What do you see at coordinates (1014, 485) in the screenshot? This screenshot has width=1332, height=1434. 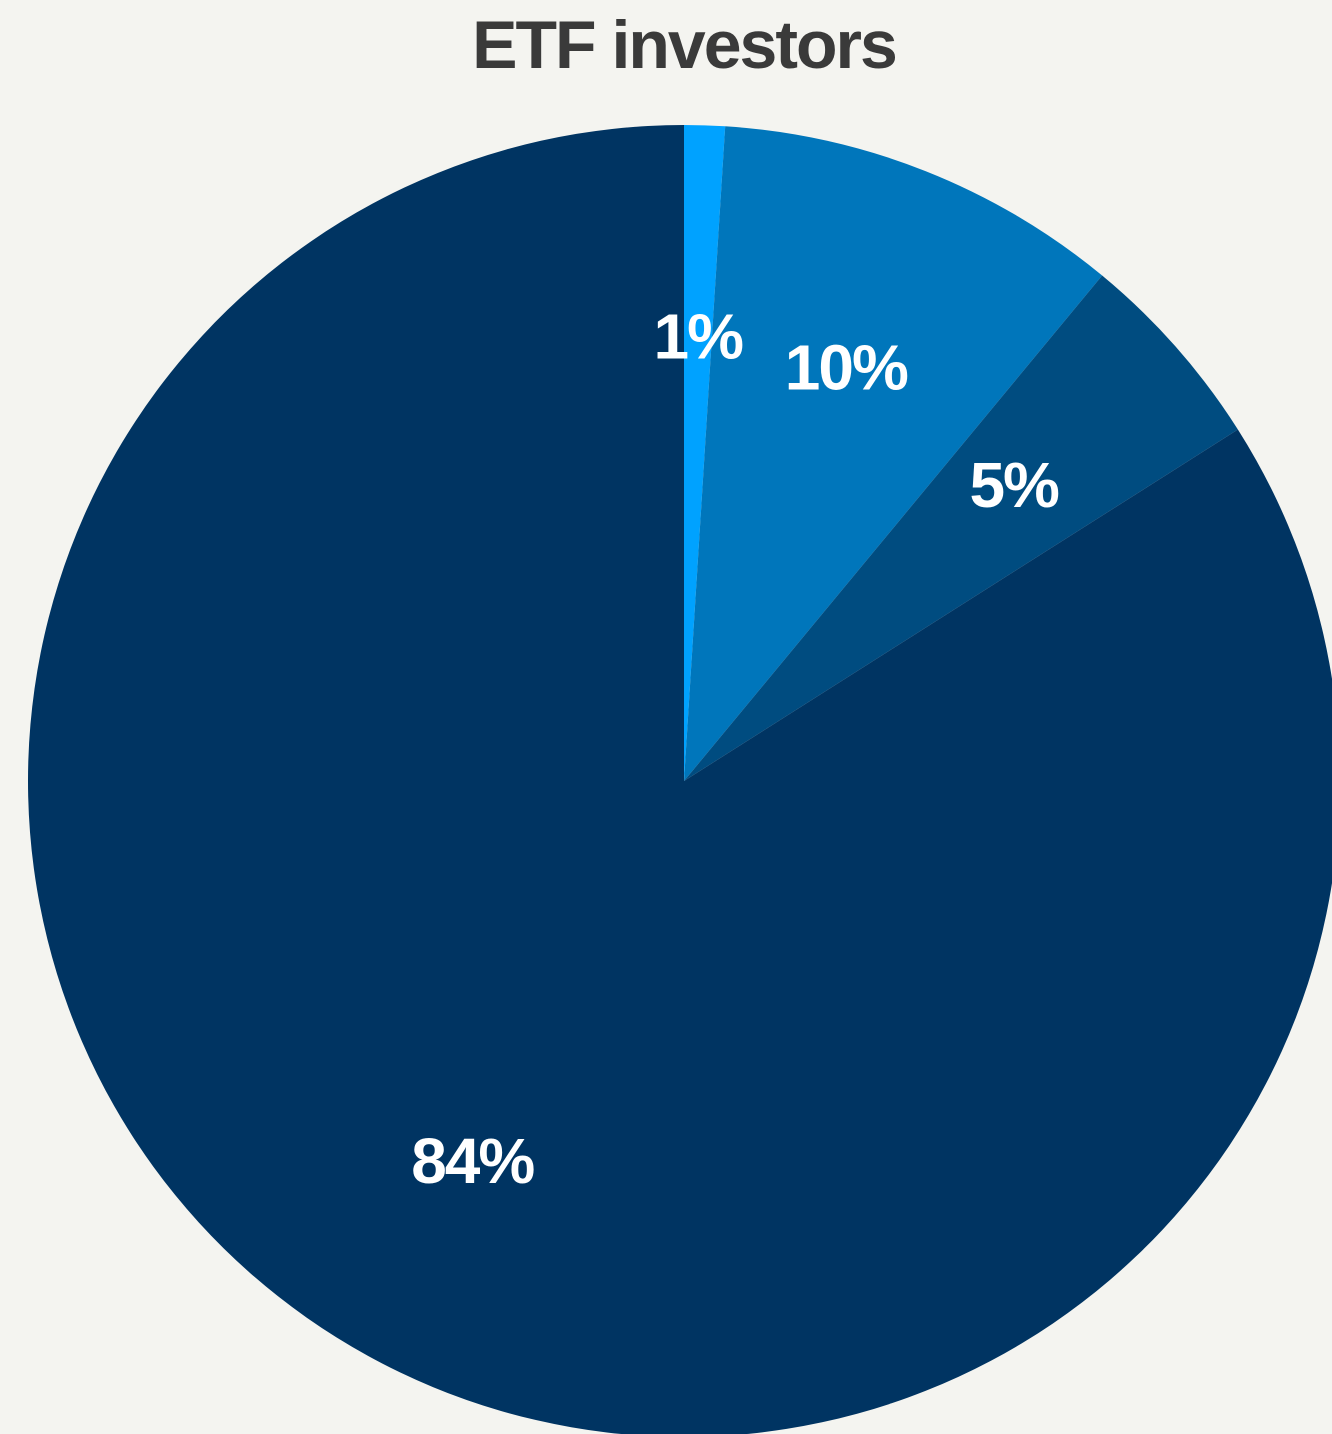 I see `data-label: 5%` at bounding box center [1014, 485].